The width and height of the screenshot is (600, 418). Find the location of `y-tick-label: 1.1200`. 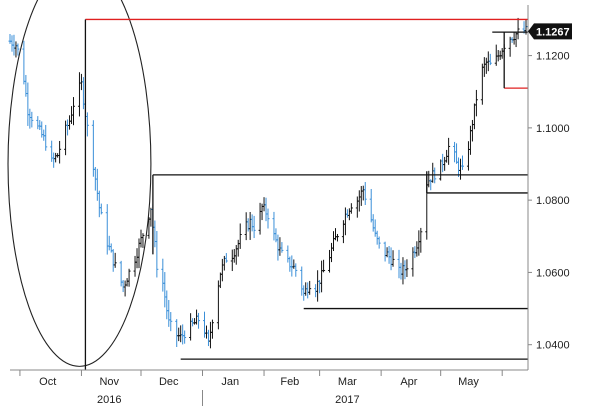

y-tick-label: 1.1200 is located at coordinates (553, 57).